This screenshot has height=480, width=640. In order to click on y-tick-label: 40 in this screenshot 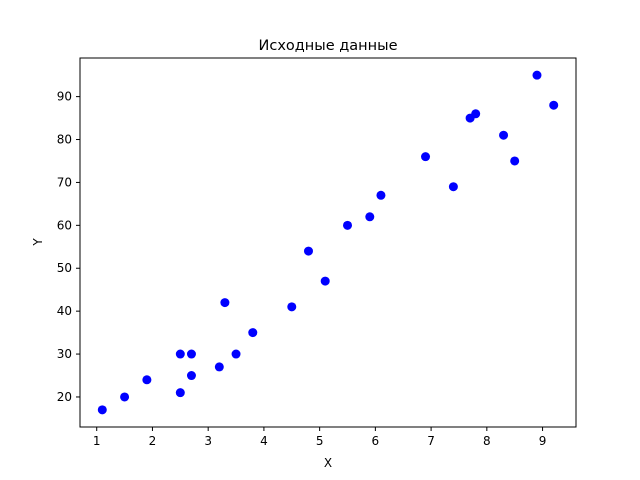, I will do `click(64, 311)`.